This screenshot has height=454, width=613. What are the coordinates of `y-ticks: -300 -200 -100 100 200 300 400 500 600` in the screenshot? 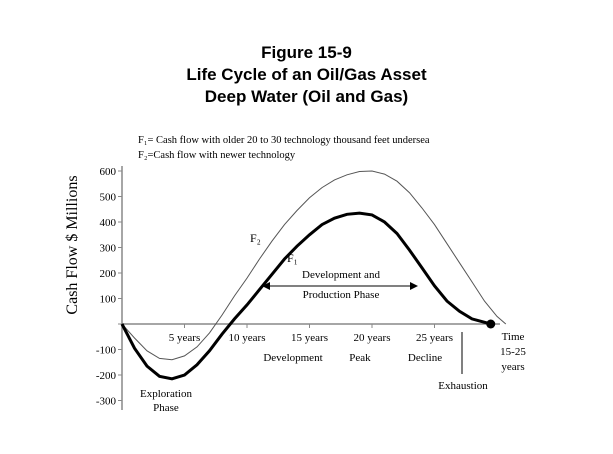 It's located at (109, 287).